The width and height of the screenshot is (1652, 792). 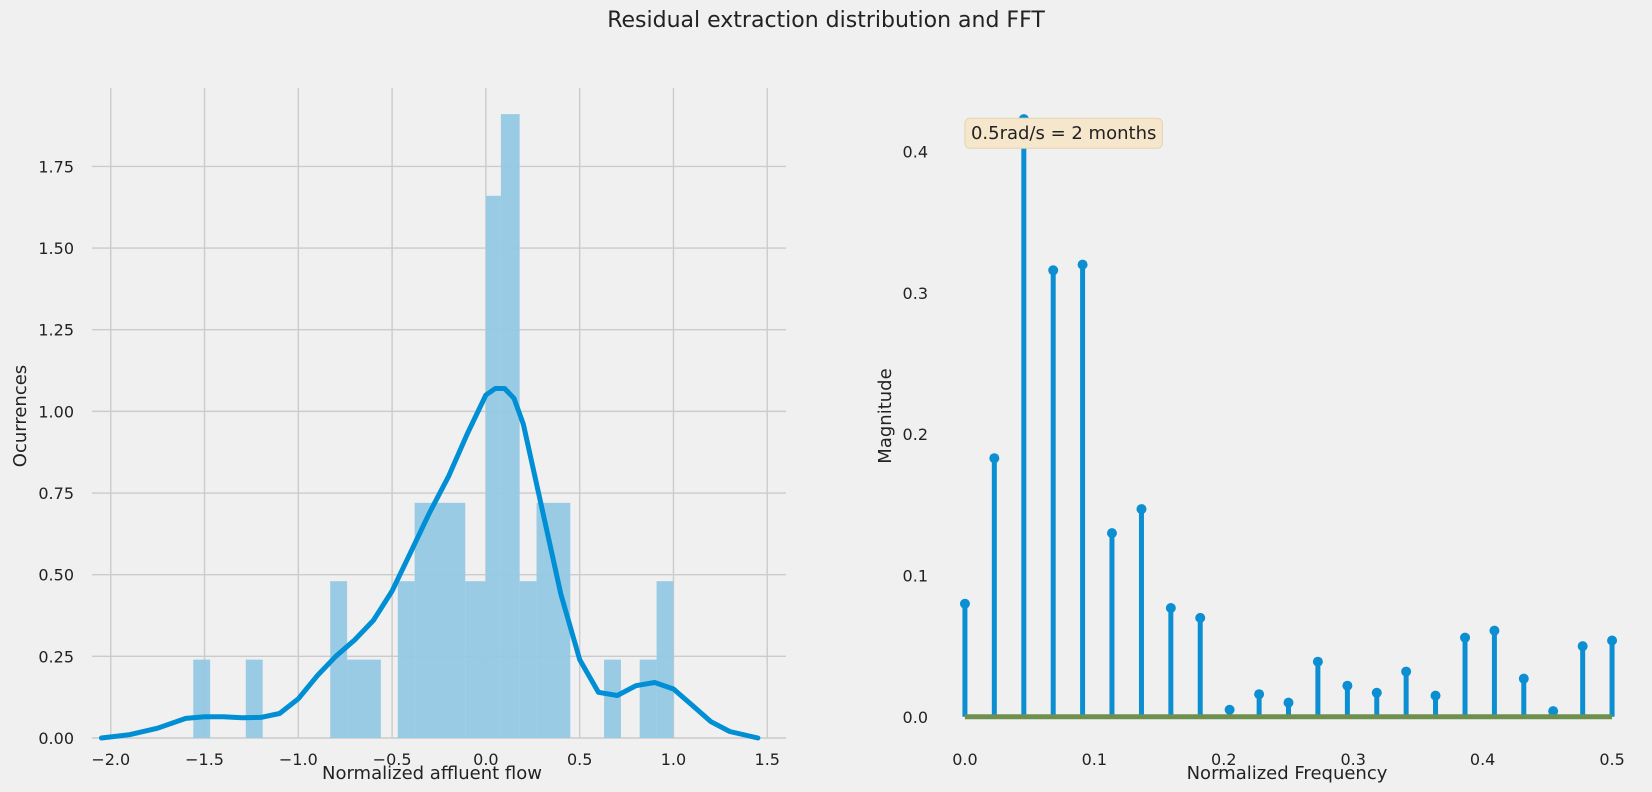 I want to click on fft-y-tick-label: 0.0, so click(x=915, y=717).